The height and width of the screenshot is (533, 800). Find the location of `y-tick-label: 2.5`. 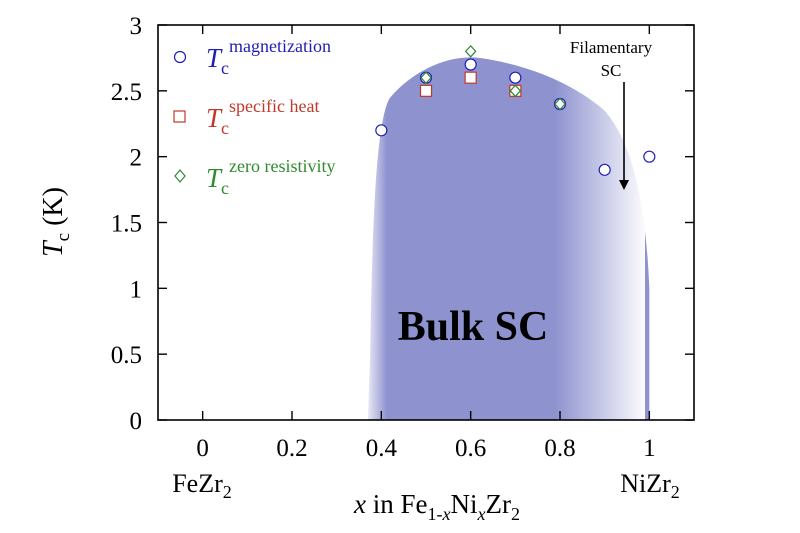

y-tick-label: 2.5 is located at coordinates (126, 92).